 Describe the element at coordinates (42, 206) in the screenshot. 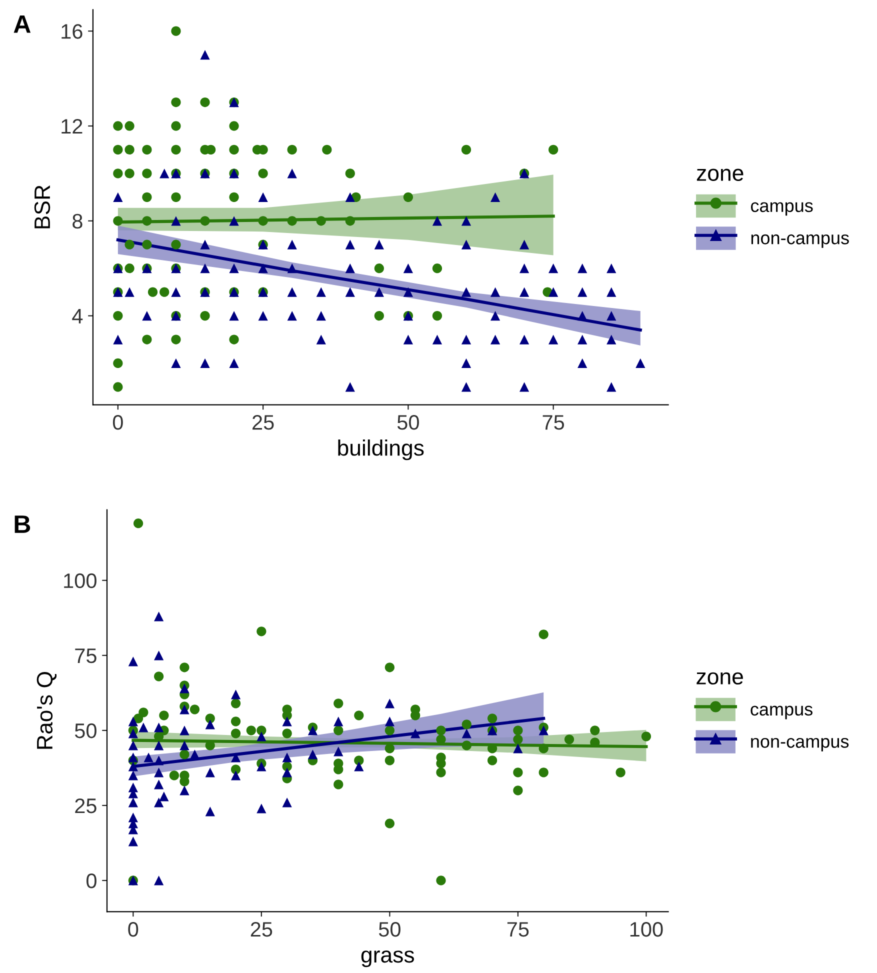

I see `y-axis-title: BSR` at that location.